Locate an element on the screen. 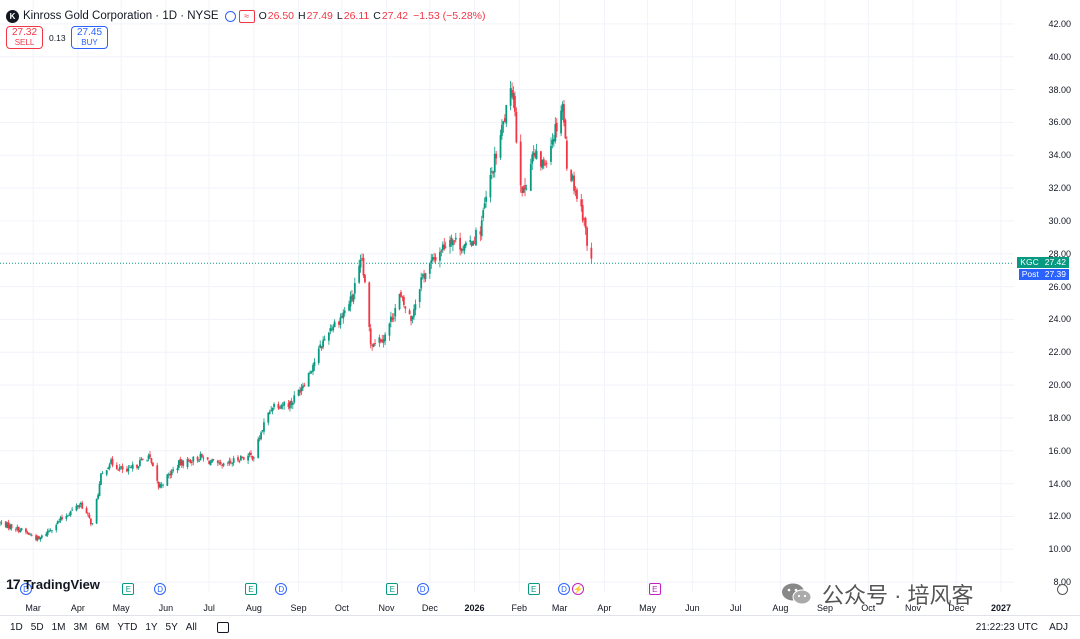 This screenshot has height=639, width=1080. close-value: 27.42 is located at coordinates (395, 16).